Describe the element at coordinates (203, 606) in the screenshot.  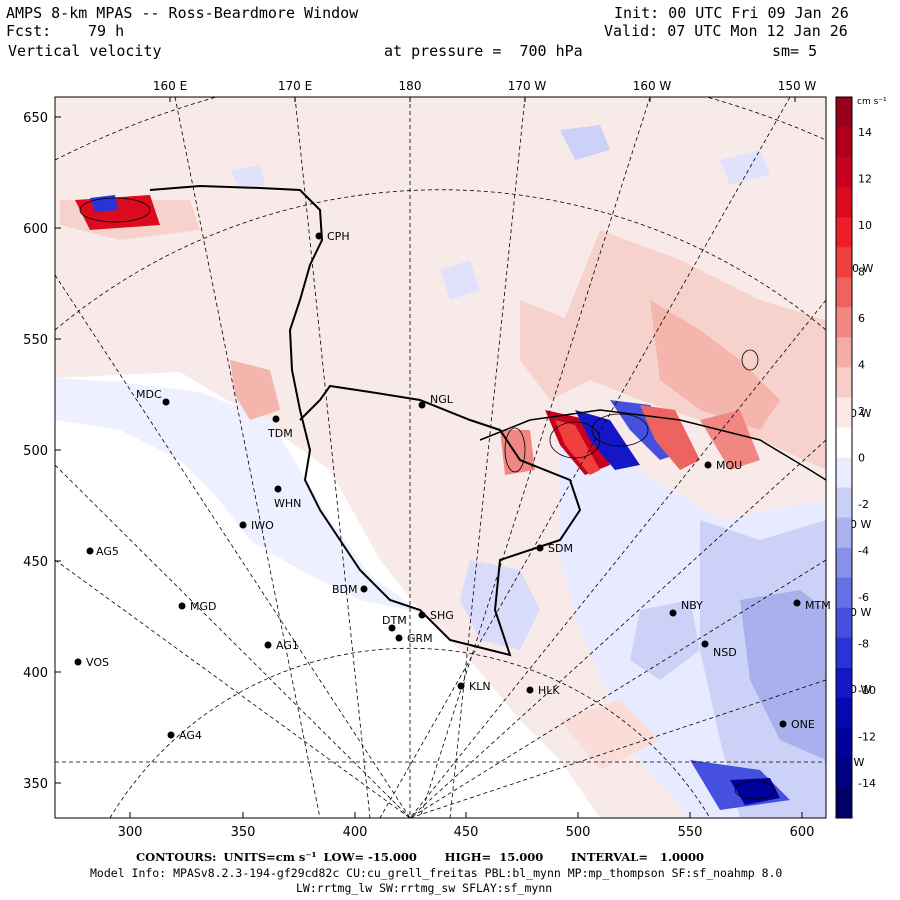
I see `station-label-mgd: MGD` at that location.